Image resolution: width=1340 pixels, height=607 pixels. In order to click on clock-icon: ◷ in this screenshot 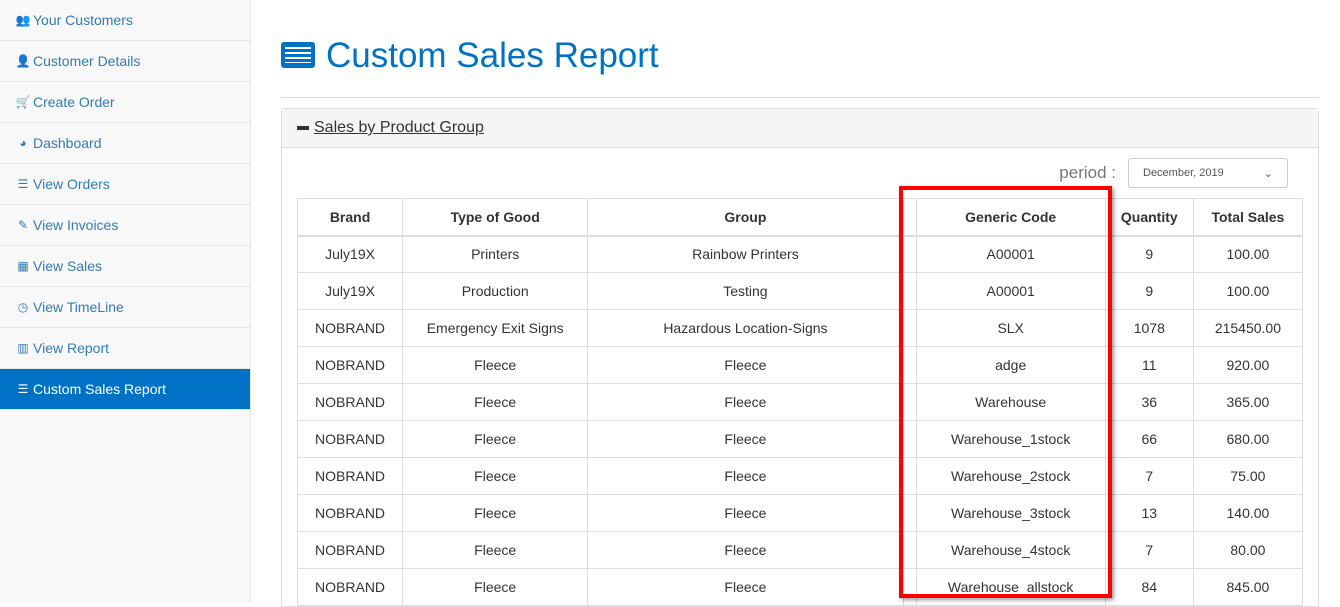, I will do `click(23, 307)`.